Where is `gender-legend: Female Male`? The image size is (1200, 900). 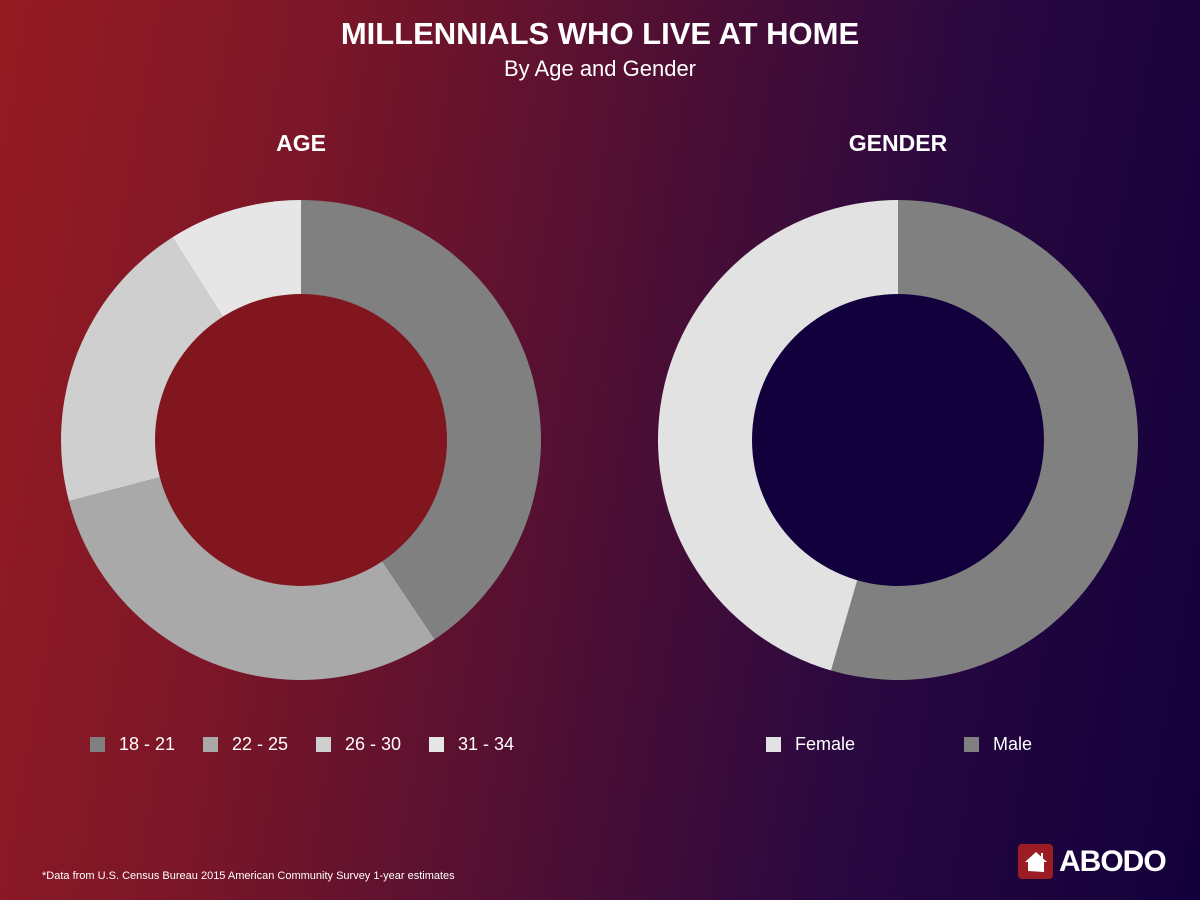
gender-legend: Female Male is located at coordinates (899, 744).